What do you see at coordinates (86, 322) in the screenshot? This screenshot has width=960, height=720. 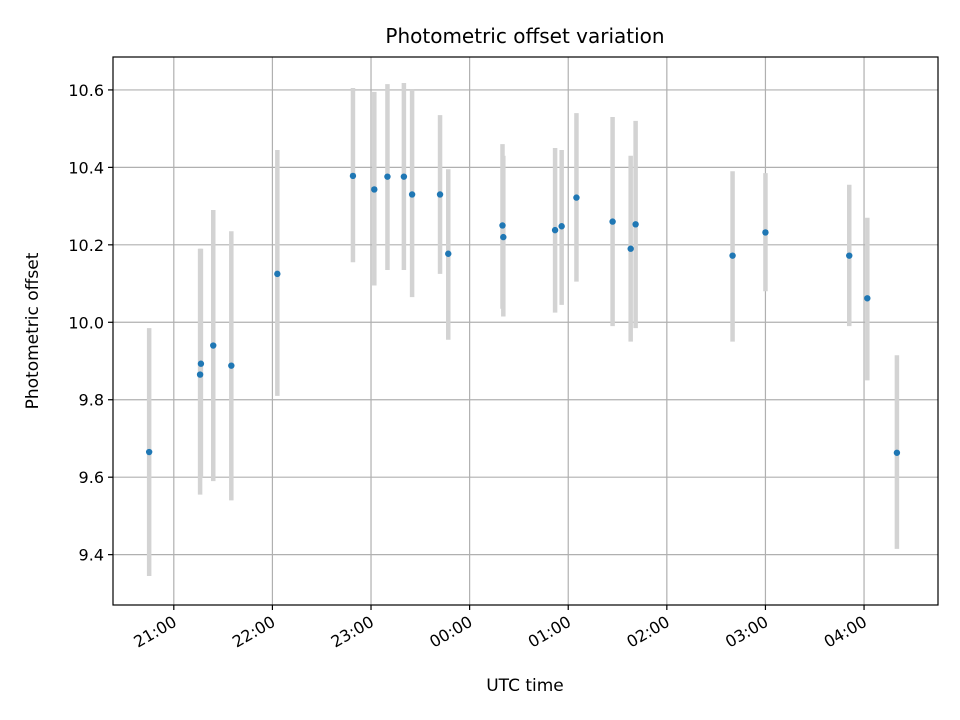 I see `y-tick-label: 10.0` at bounding box center [86, 322].